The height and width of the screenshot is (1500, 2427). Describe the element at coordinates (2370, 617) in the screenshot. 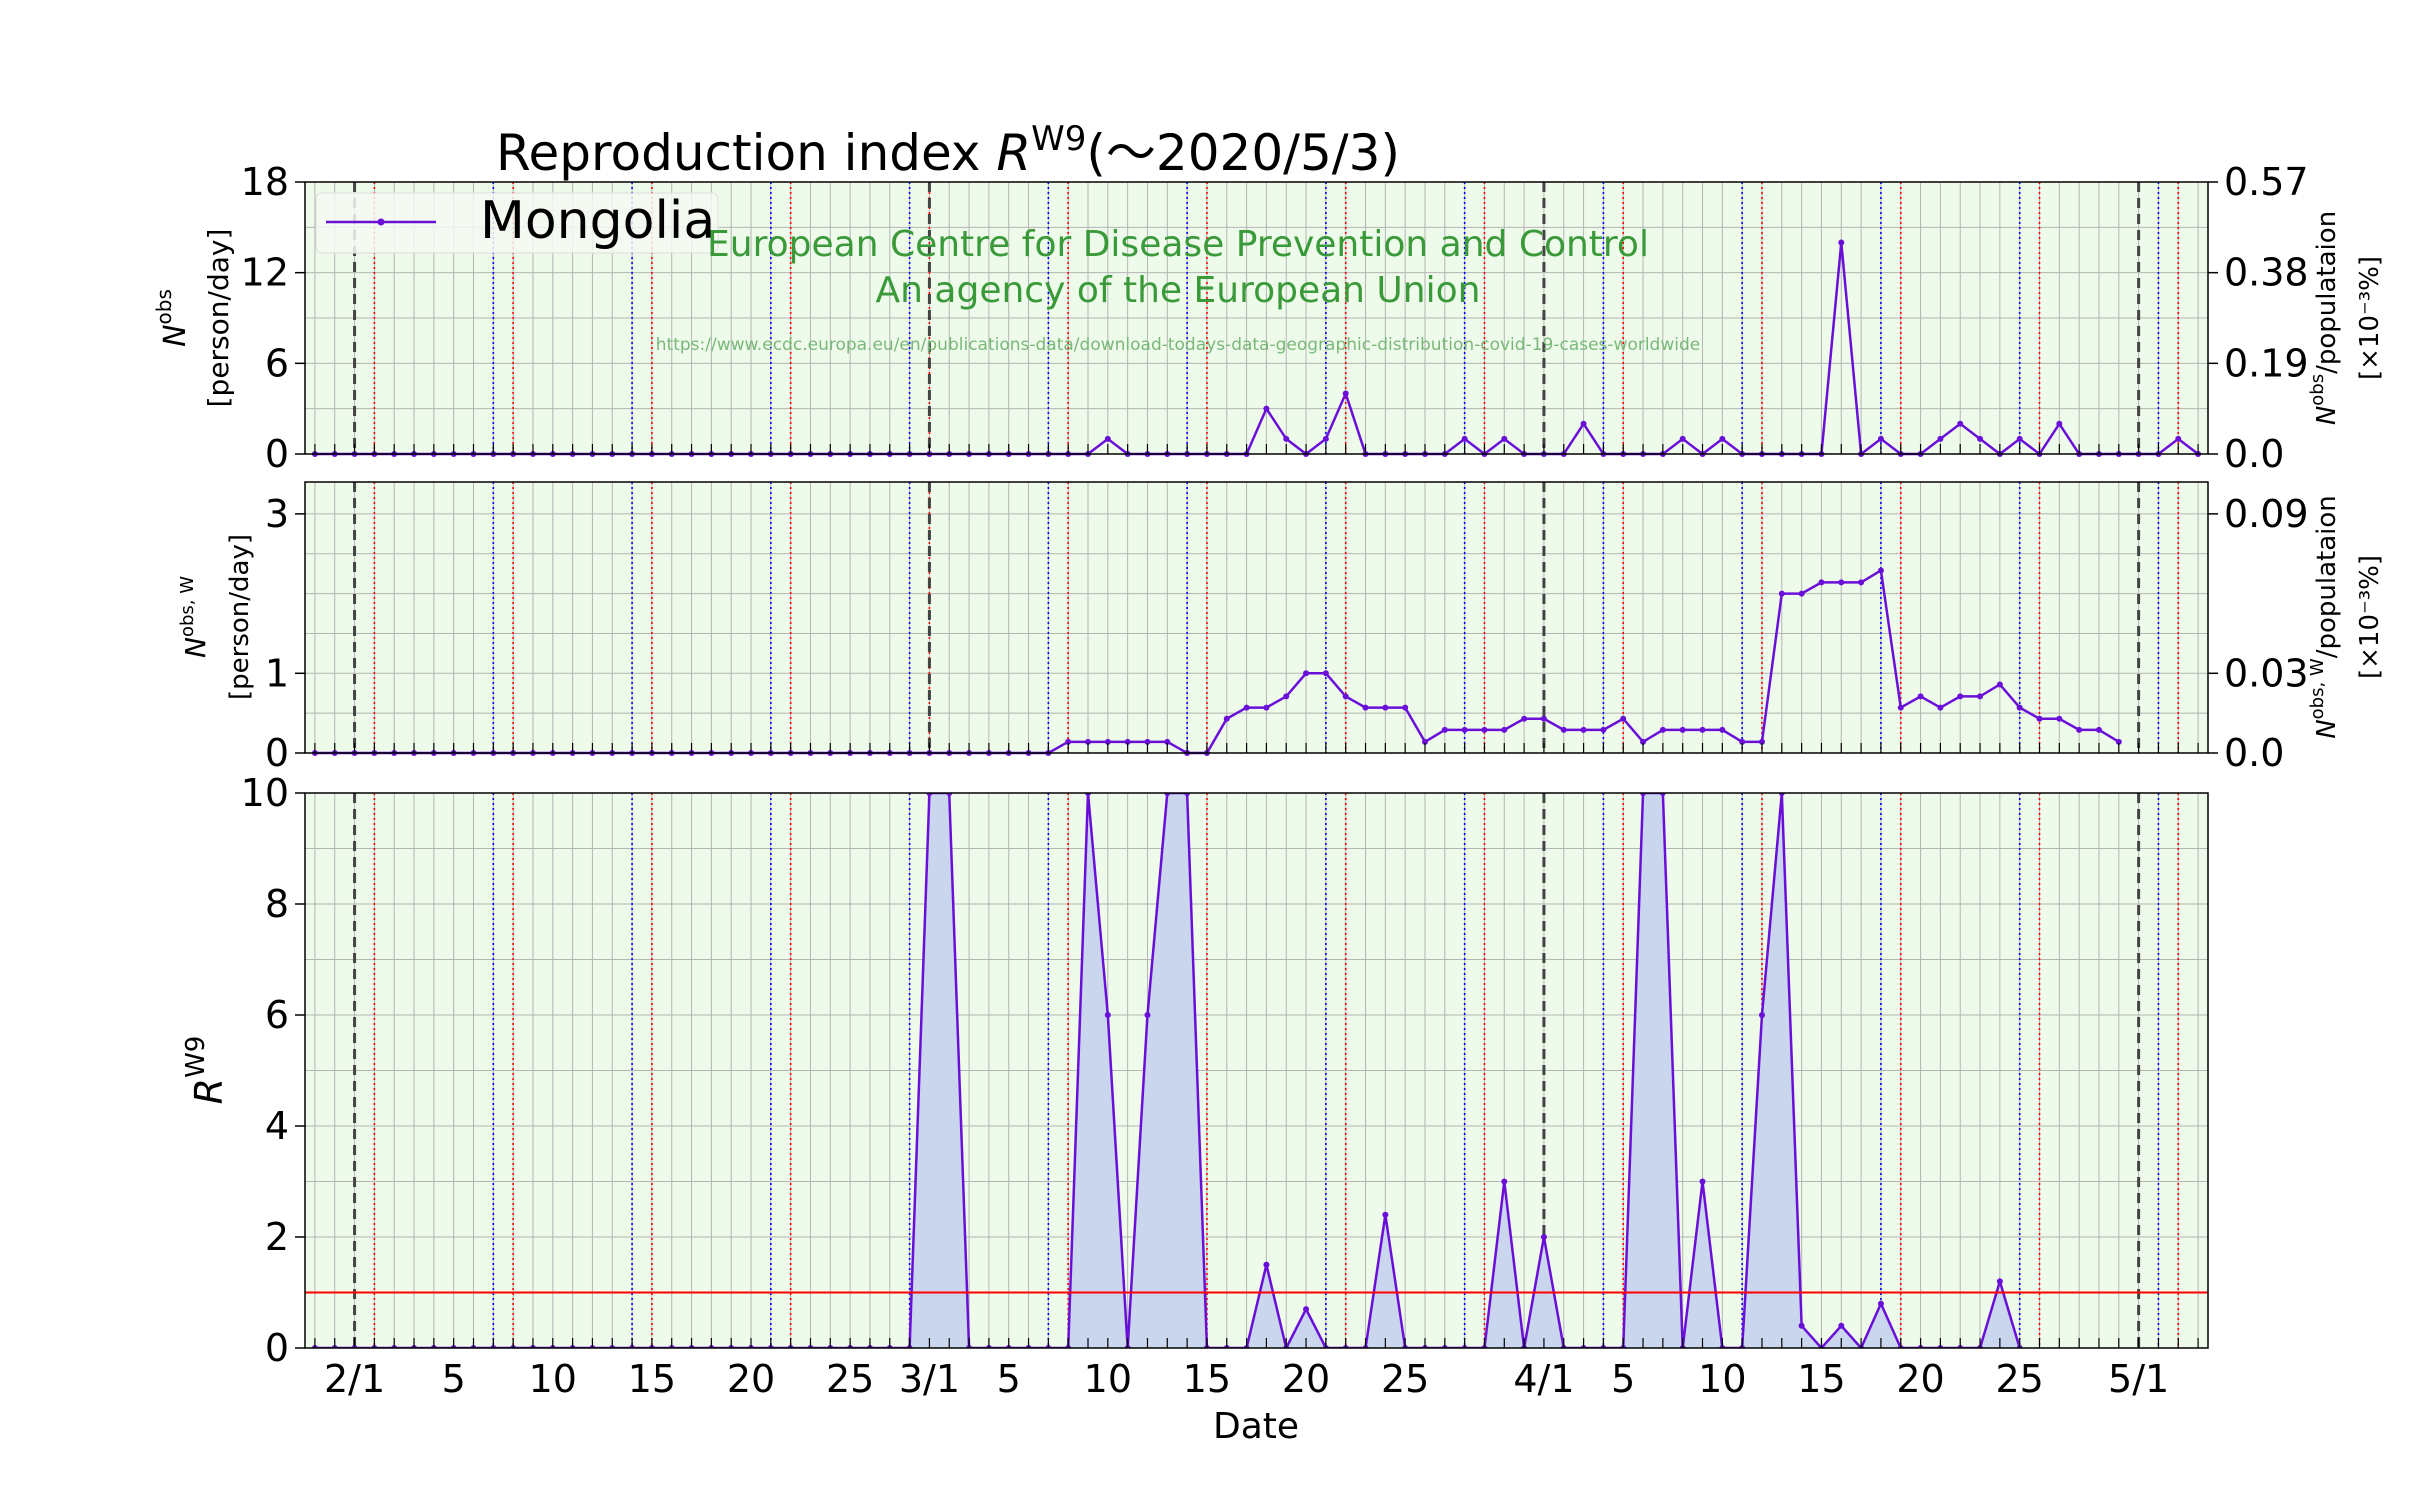

I see `weekly-y2-unit: [×10⁻³%]` at that location.